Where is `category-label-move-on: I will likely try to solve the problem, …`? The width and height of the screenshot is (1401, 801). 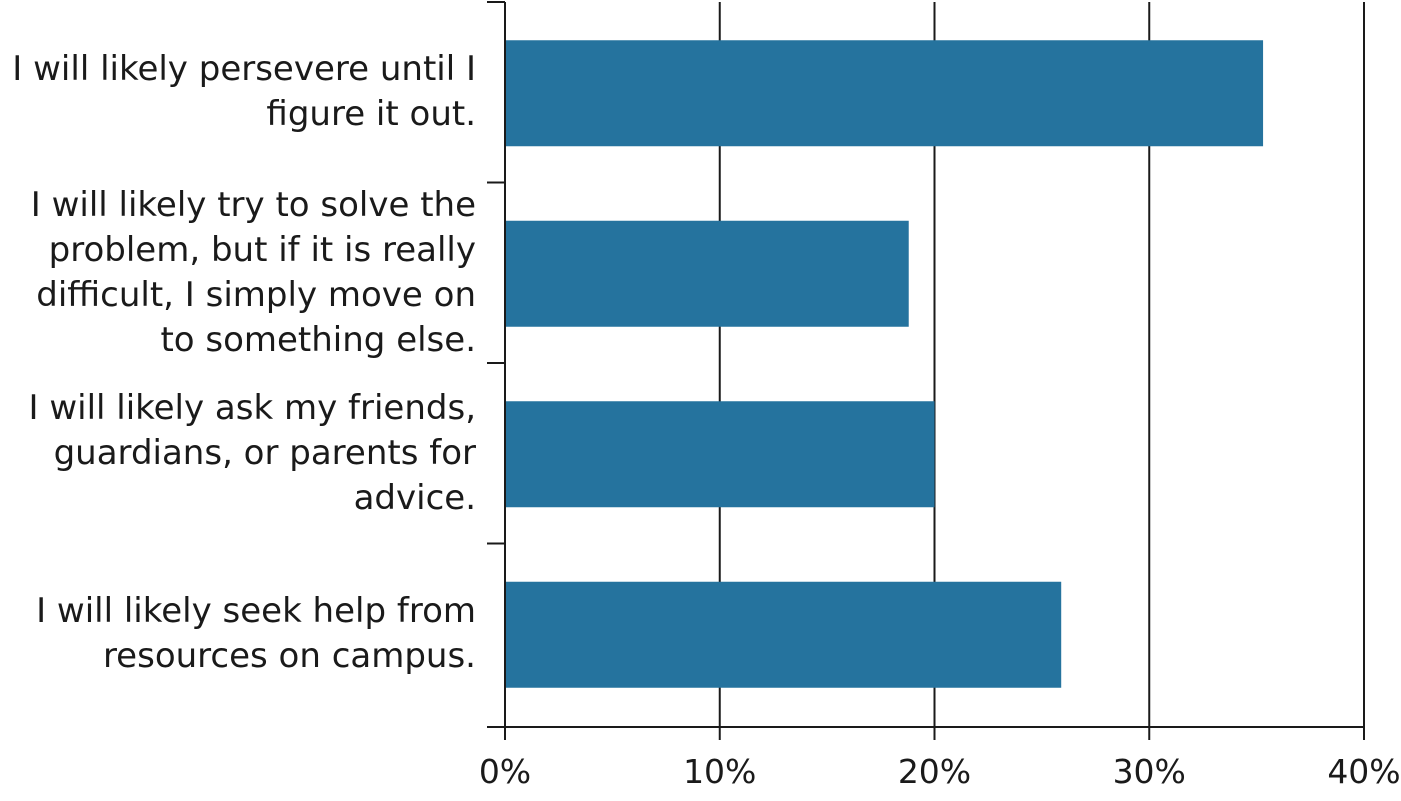
category-label-move-on: I will likely try to solve the problem, … is located at coordinates (253, 272).